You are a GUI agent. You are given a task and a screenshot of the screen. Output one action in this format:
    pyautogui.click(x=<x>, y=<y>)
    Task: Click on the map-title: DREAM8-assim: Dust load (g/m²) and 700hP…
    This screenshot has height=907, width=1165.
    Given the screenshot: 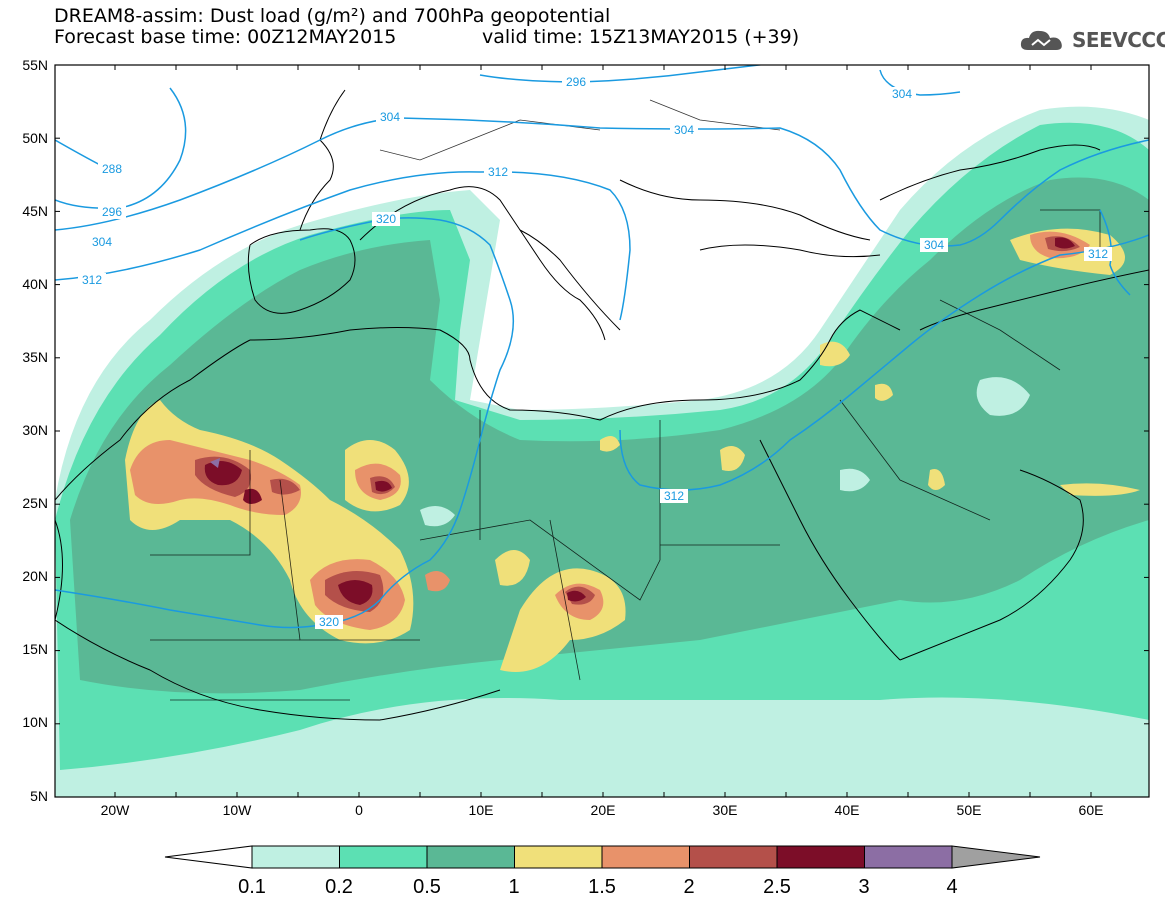 What is the action you would take?
    pyautogui.click(x=332, y=16)
    